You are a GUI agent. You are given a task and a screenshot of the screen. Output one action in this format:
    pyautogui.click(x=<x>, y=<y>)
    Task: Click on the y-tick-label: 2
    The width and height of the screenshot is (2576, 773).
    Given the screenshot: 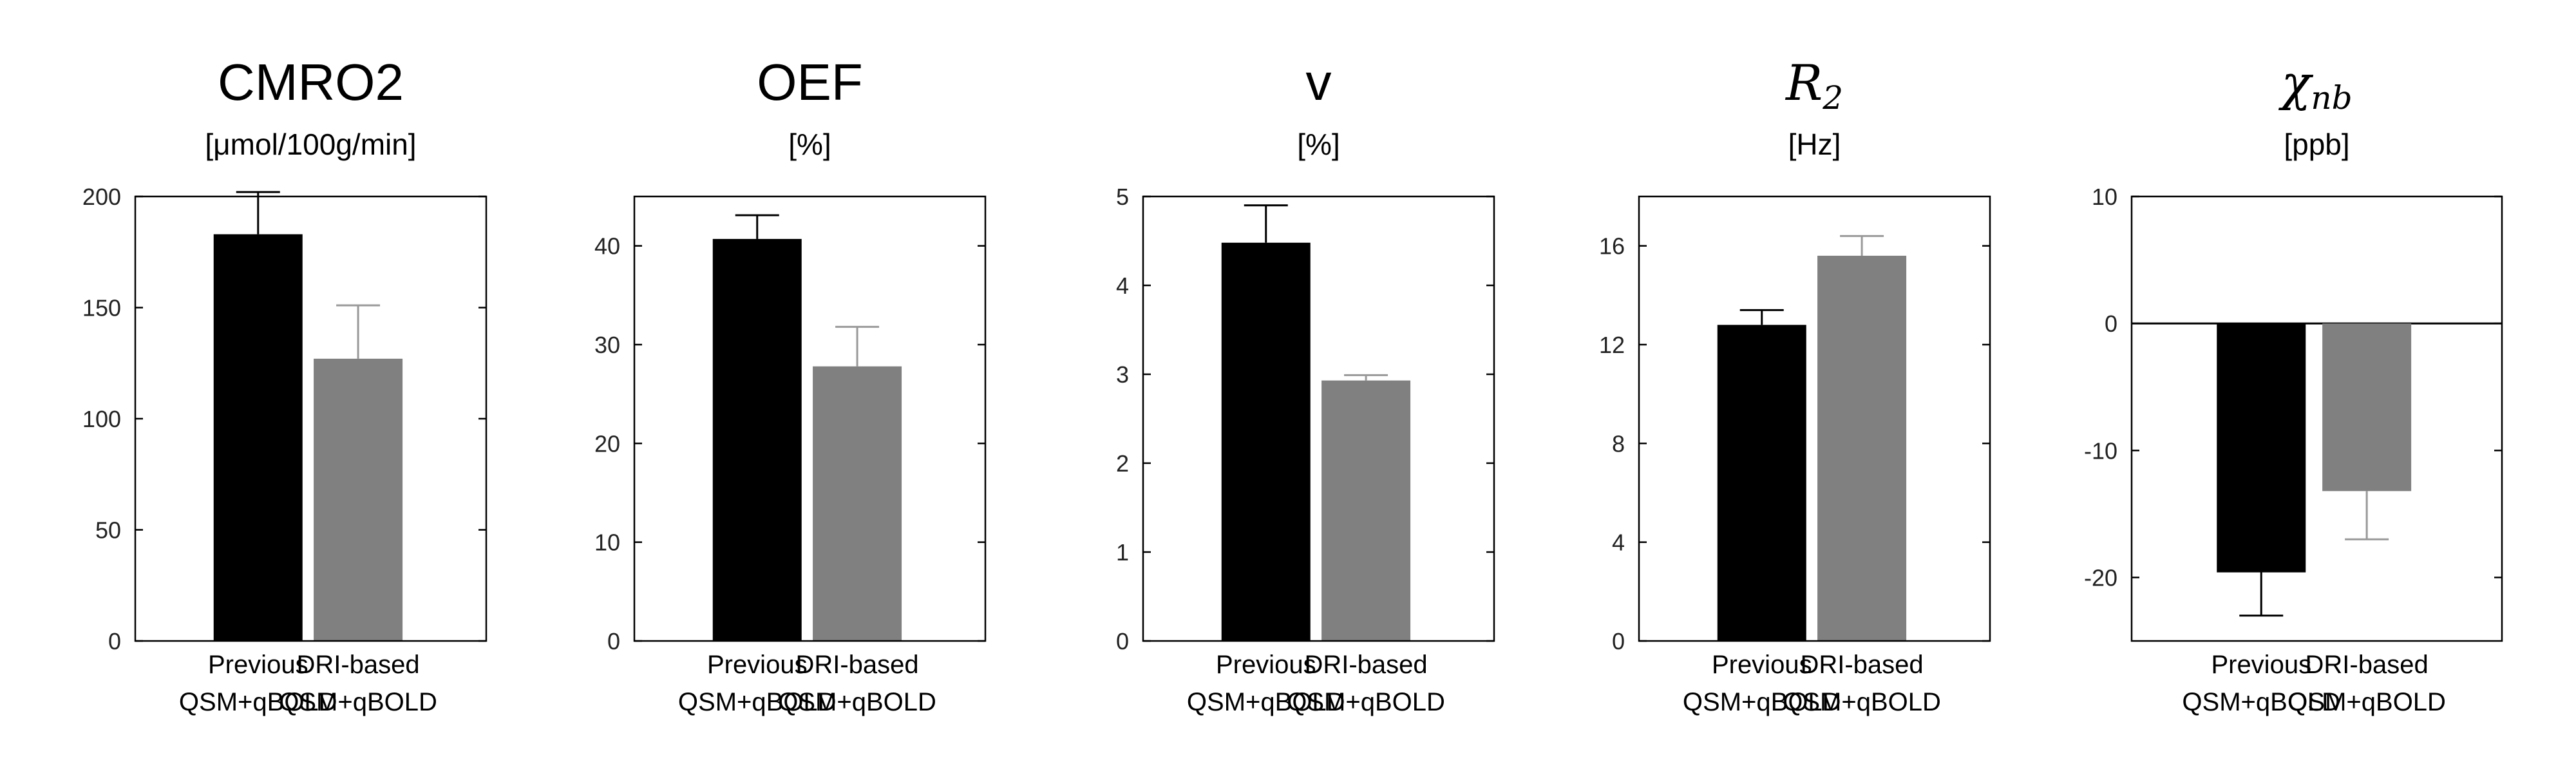 What is the action you would take?
    pyautogui.click(x=1123, y=463)
    